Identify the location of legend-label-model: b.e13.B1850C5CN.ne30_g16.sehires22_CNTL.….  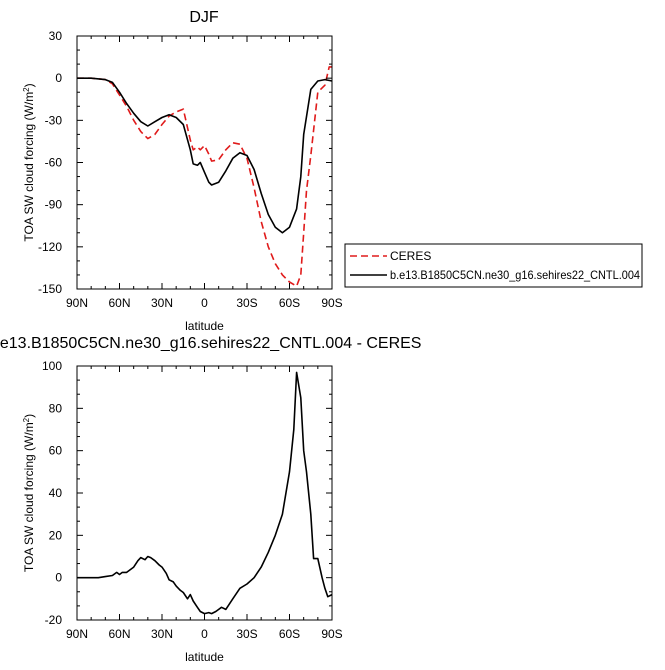
(515, 275).